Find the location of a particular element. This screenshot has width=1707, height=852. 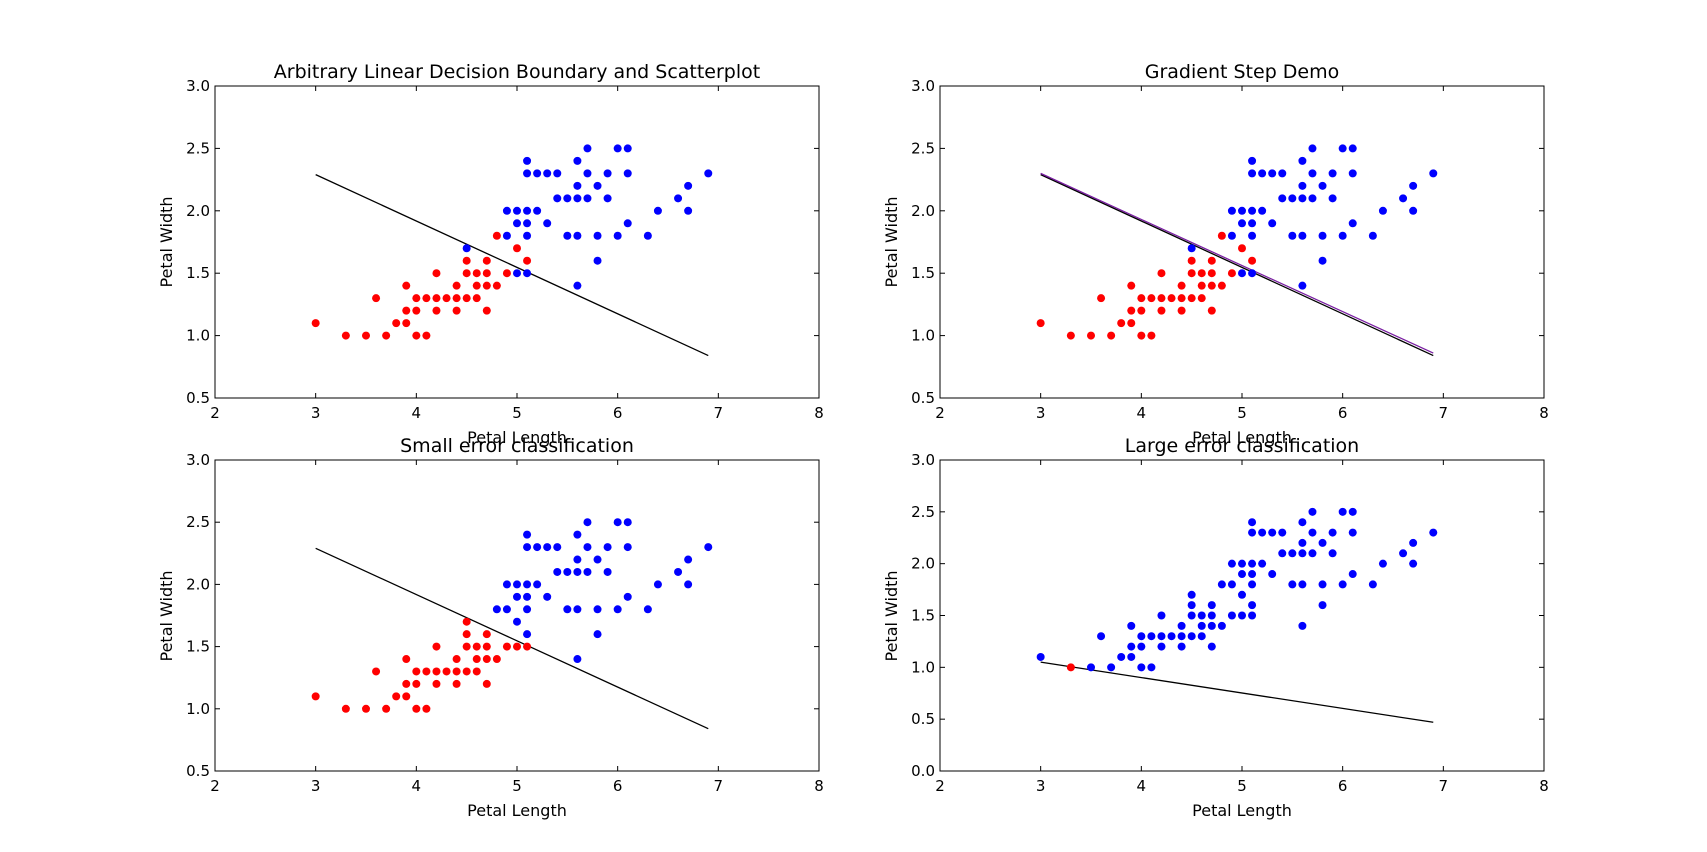

y-tick-label: 3.0 is located at coordinates (198, 460).